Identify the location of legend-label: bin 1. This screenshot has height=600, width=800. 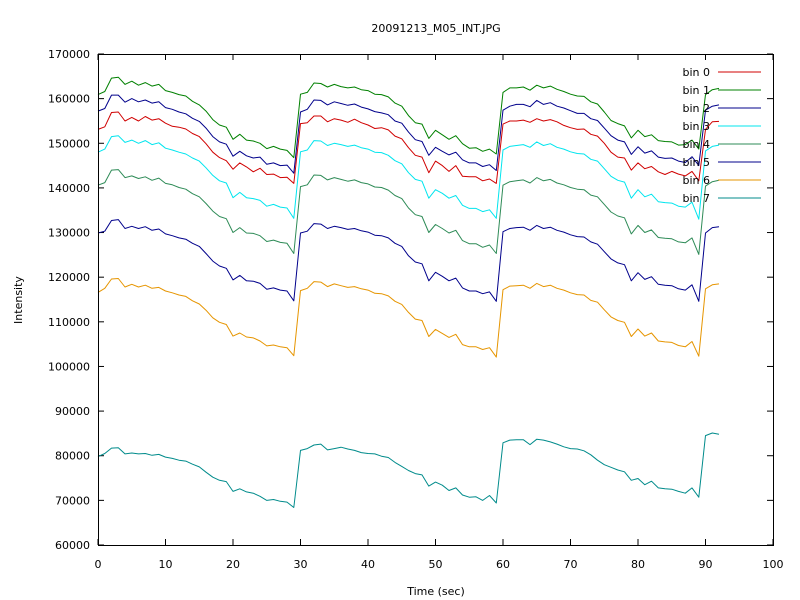
(696, 90).